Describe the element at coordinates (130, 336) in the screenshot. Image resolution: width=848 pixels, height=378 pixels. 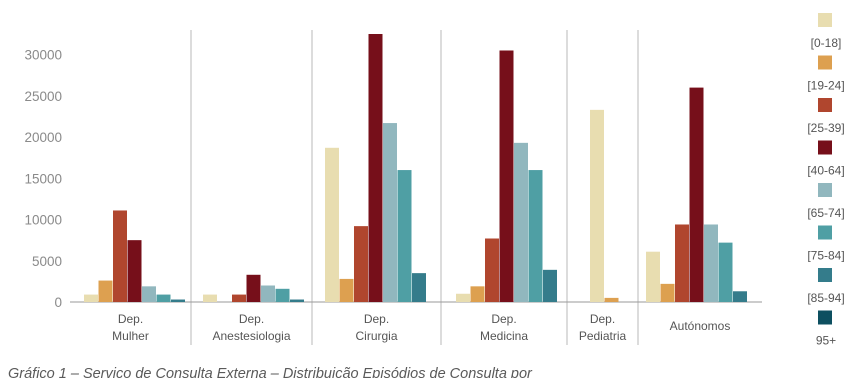
I see `category-label: Mulher` at that location.